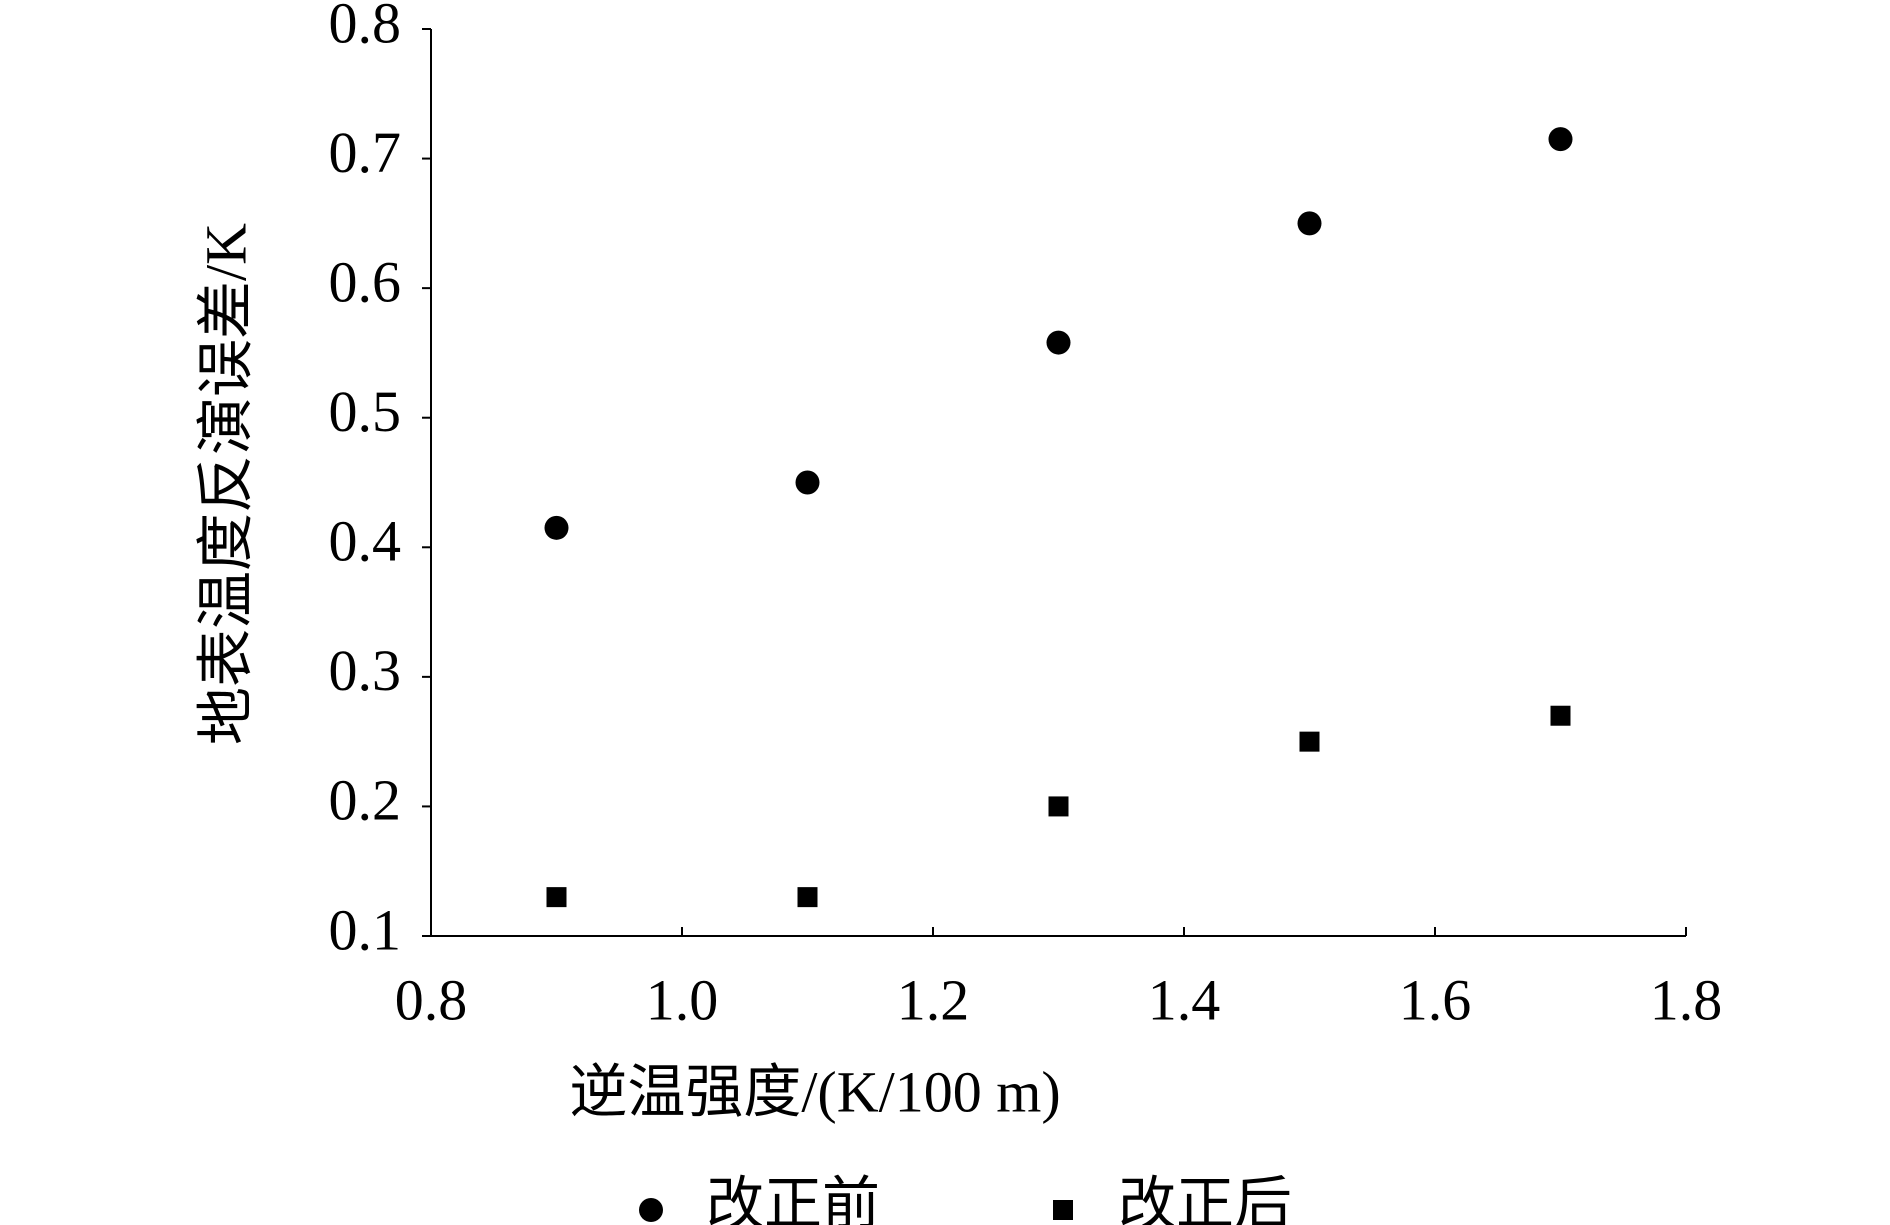 The height and width of the screenshot is (1225, 1890). What do you see at coordinates (1205, 1198) in the screenshot?
I see `legend-label: 改正后` at bounding box center [1205, 1198].